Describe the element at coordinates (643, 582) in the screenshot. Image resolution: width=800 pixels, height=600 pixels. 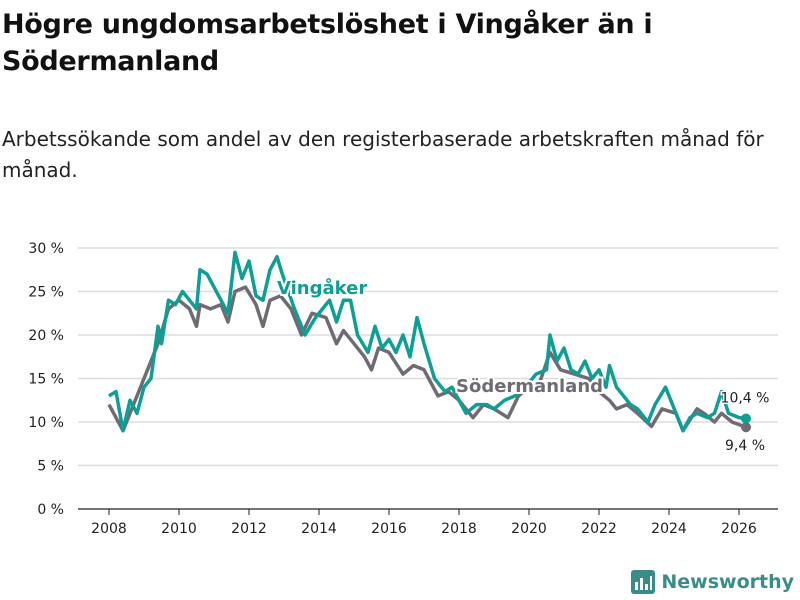
I see `bar-chart-logo-icon` at that location.